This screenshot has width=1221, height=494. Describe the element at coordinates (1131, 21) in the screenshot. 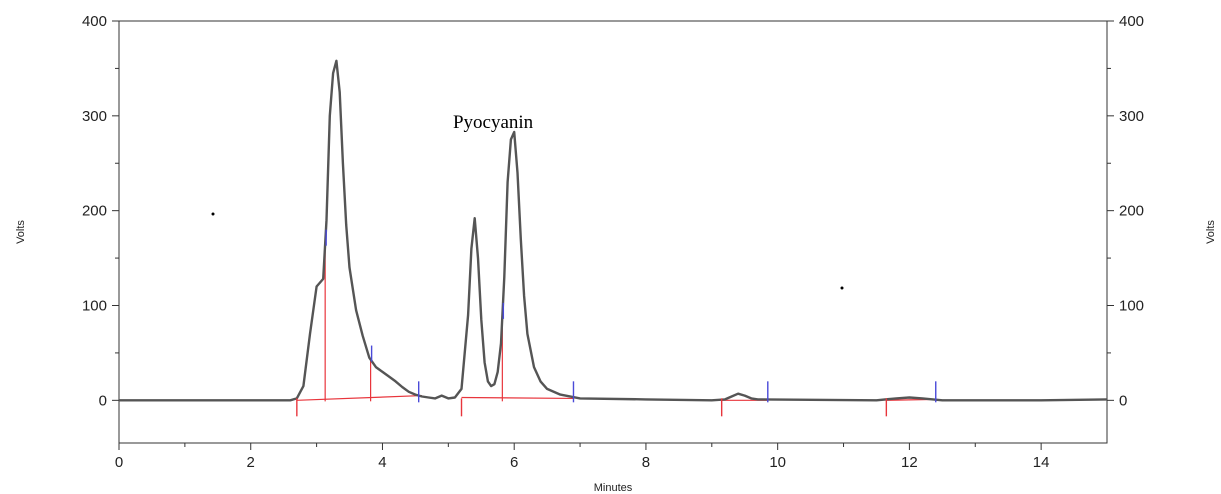

I see `y-right-tick-label: 400` at that location.